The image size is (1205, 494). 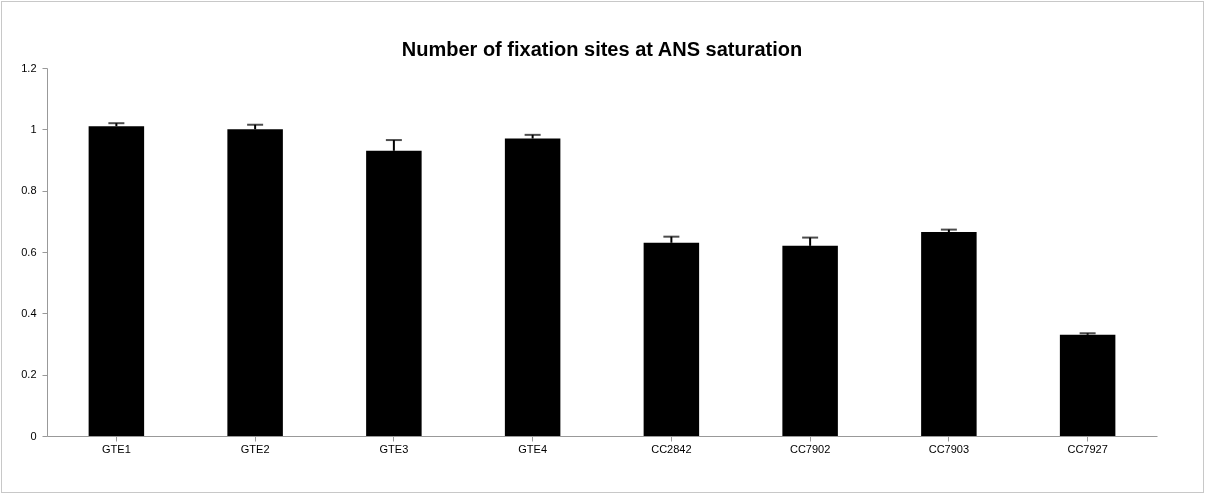 What do you see at coordinates (394, 448) in the screenshot?
I see `x-tick-label: GTE3` at bounding box center [394, 448].